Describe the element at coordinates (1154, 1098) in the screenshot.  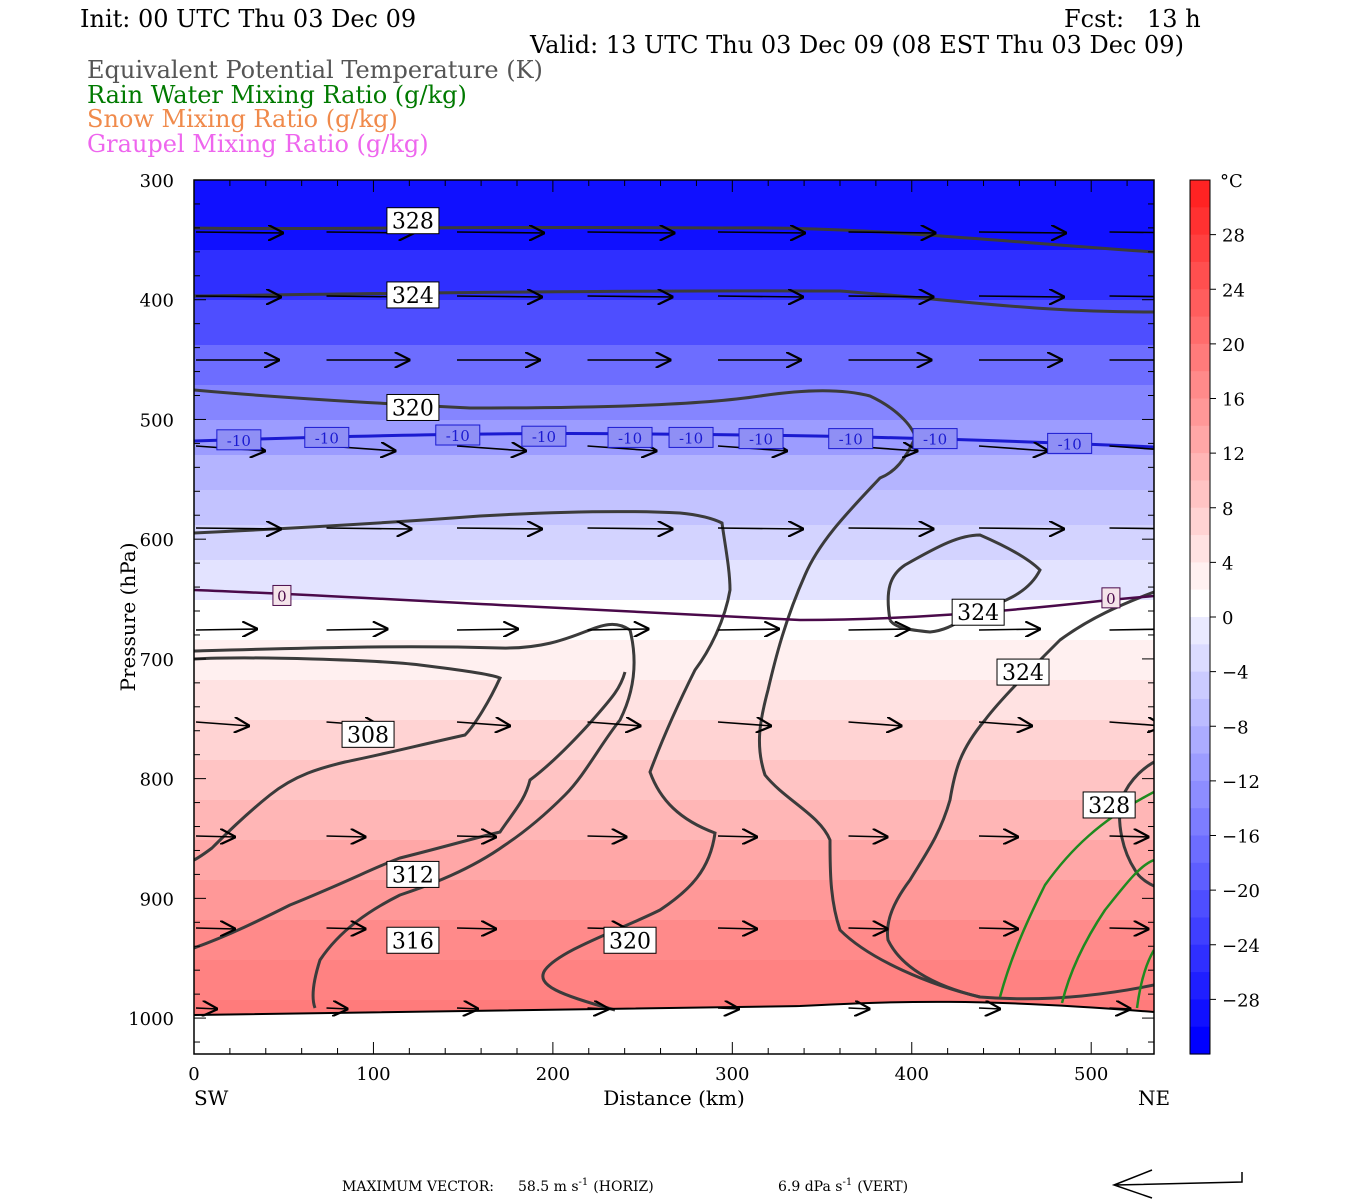
I see `x-end-right-label: NE` at that location.